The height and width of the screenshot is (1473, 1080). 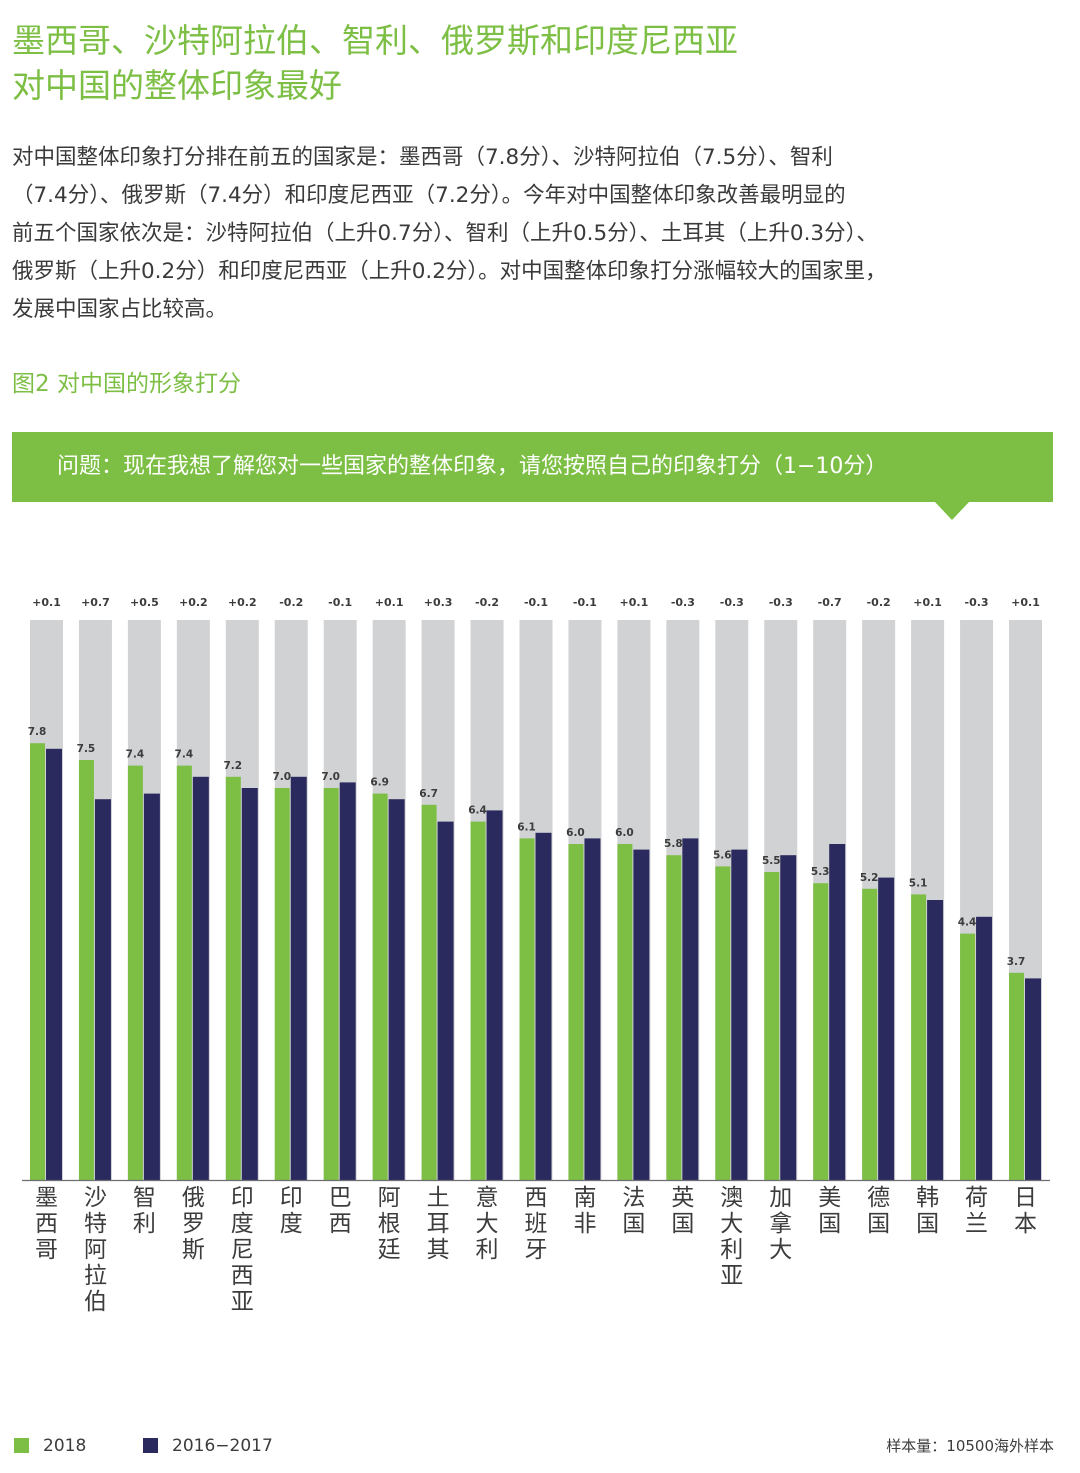 I want to click on page-title: 墨西哥、沙特阿拉伯、智利、俄罗斯和印度尼西亚 对中国的整体印象最好, so click(x=537, y=63).